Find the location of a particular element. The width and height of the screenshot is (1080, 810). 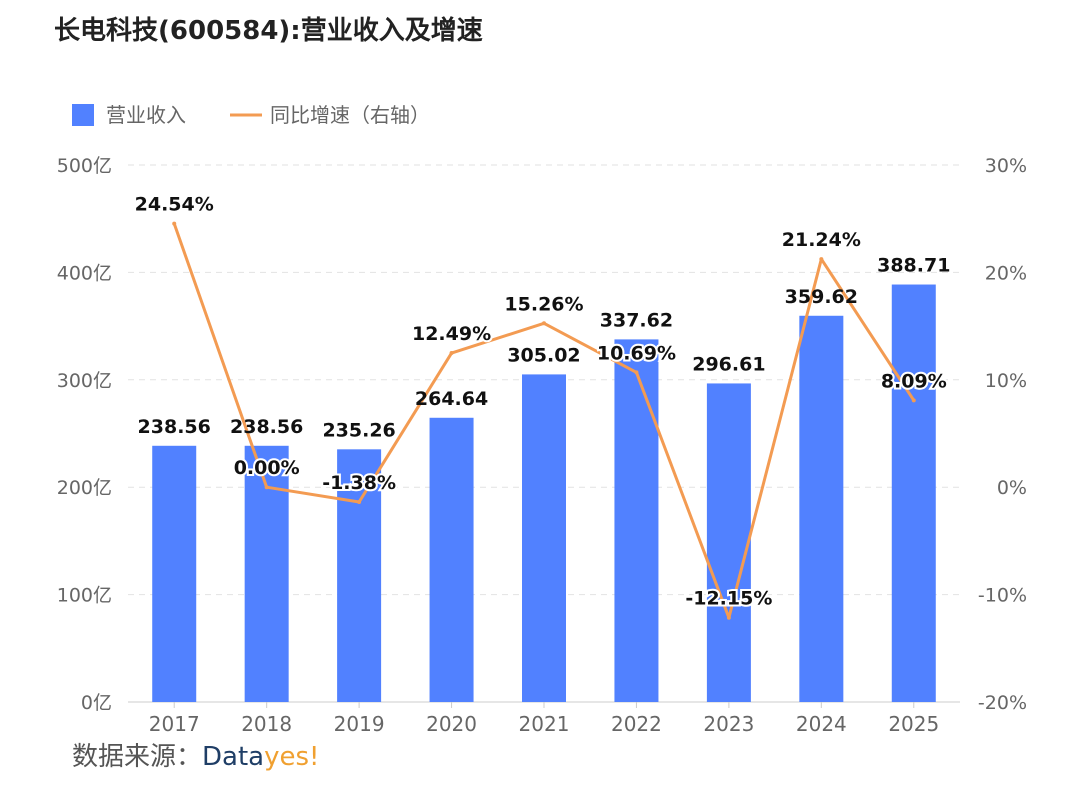

line-value-label: 21.24% is located at coordinates (821, 240).